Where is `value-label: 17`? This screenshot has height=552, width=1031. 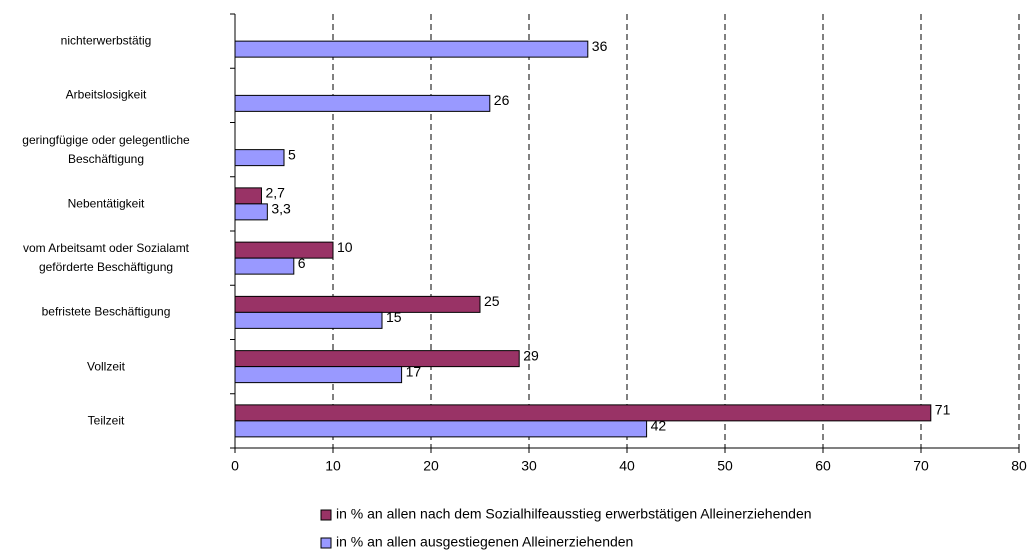 value-label: 17 is located at coordinates (414, 371).